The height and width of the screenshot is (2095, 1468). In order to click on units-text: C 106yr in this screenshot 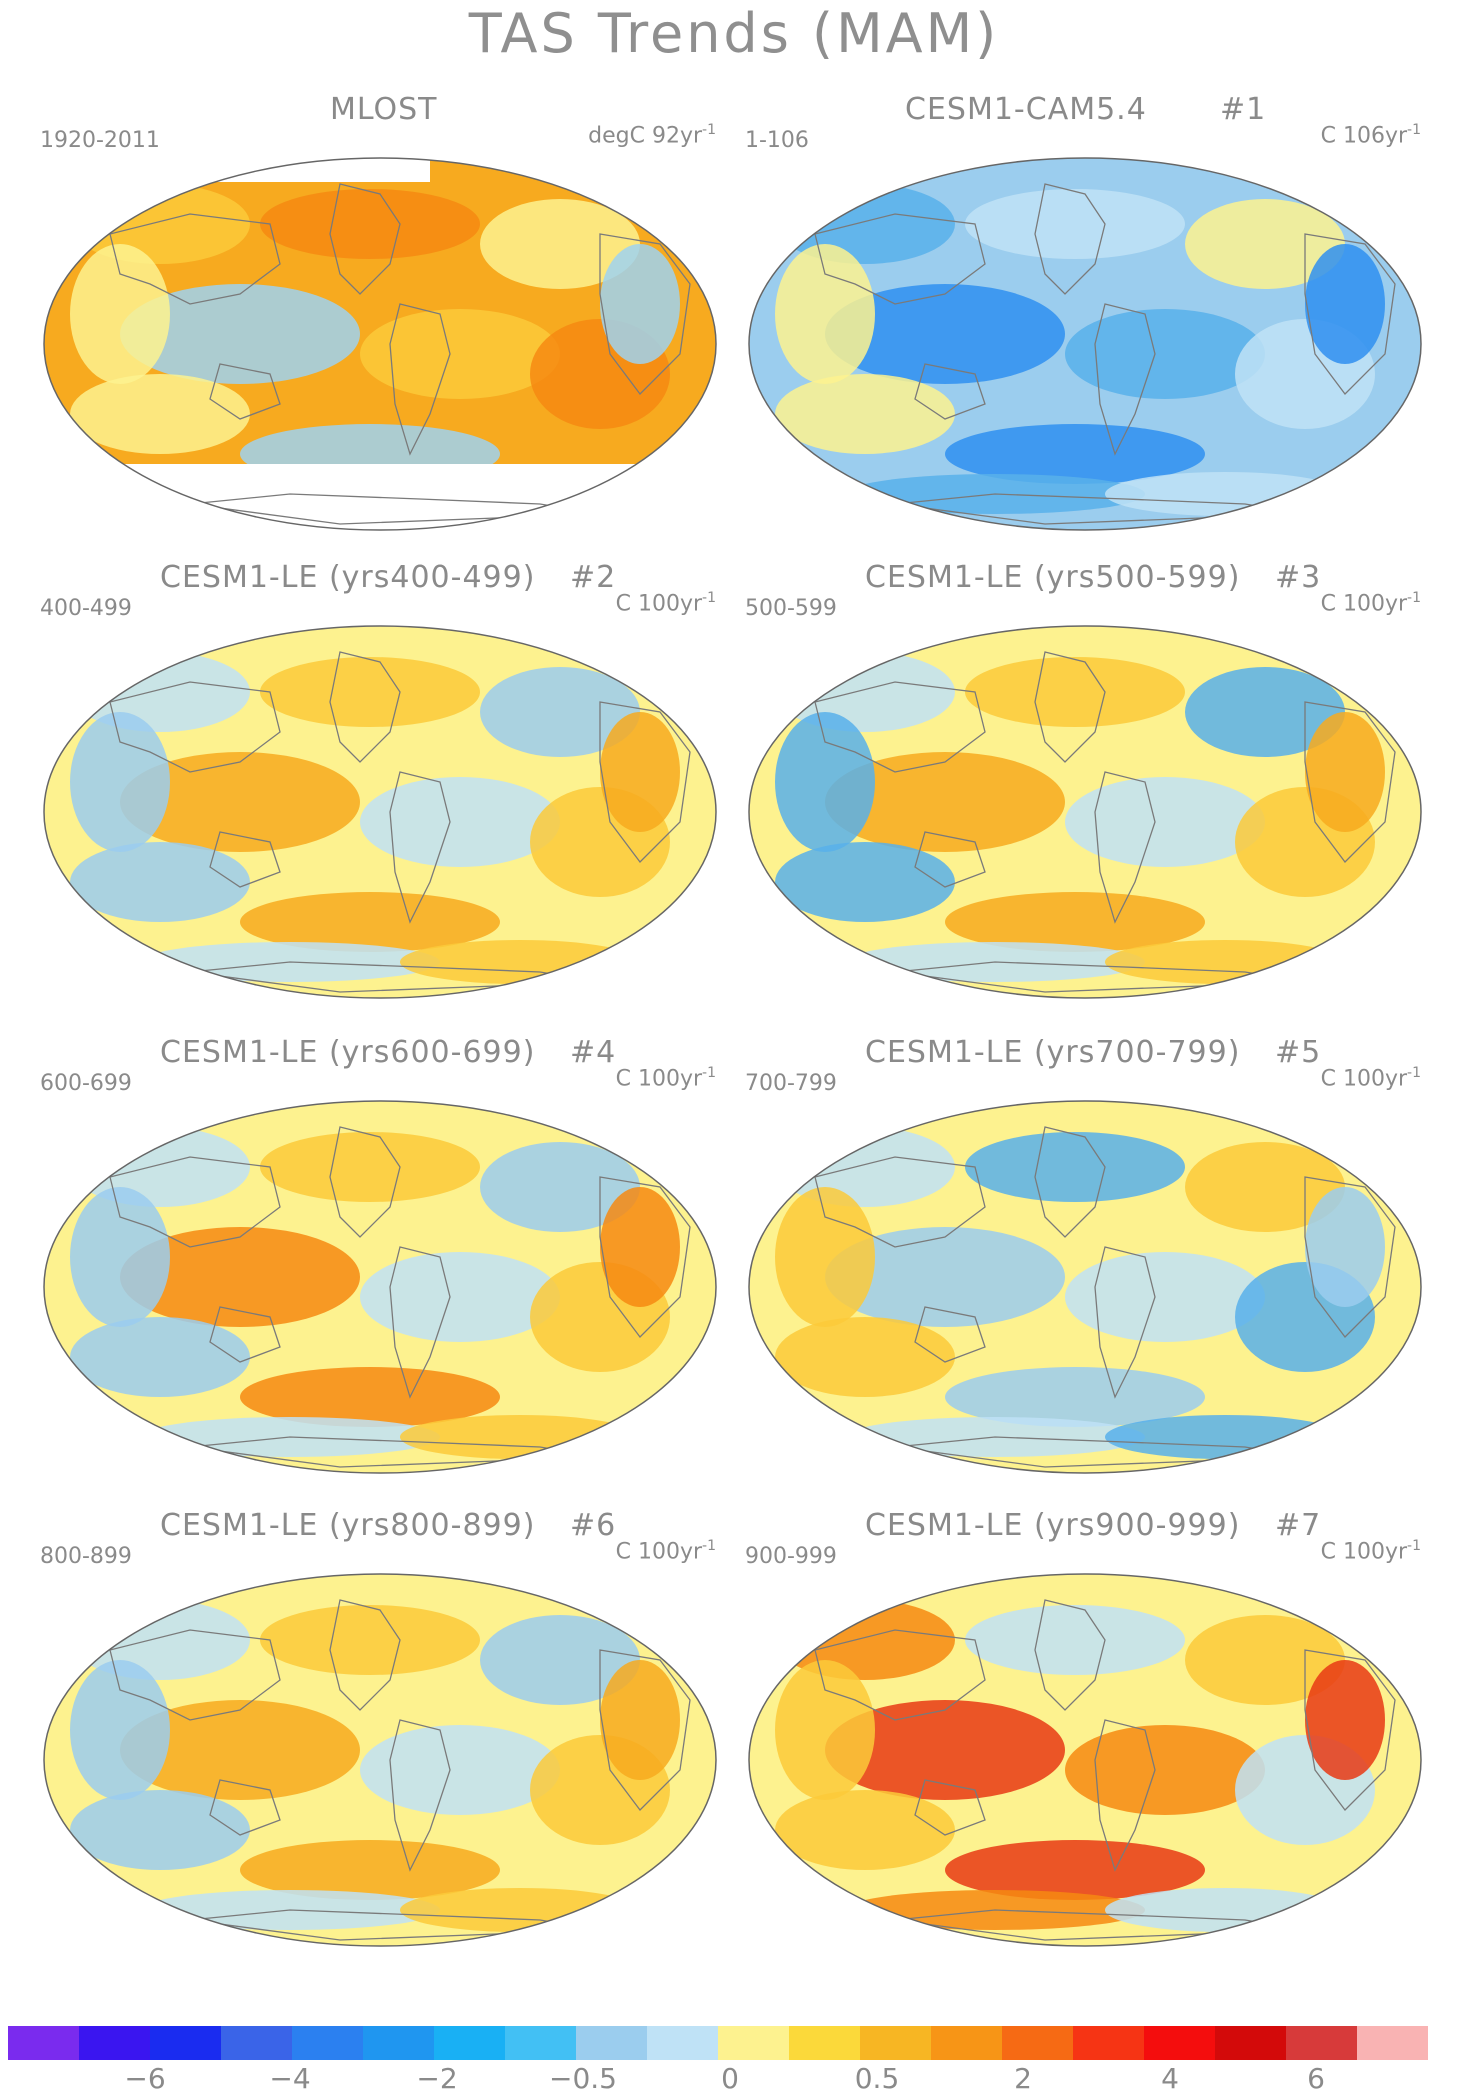, I will do `click(1364, 136)`.